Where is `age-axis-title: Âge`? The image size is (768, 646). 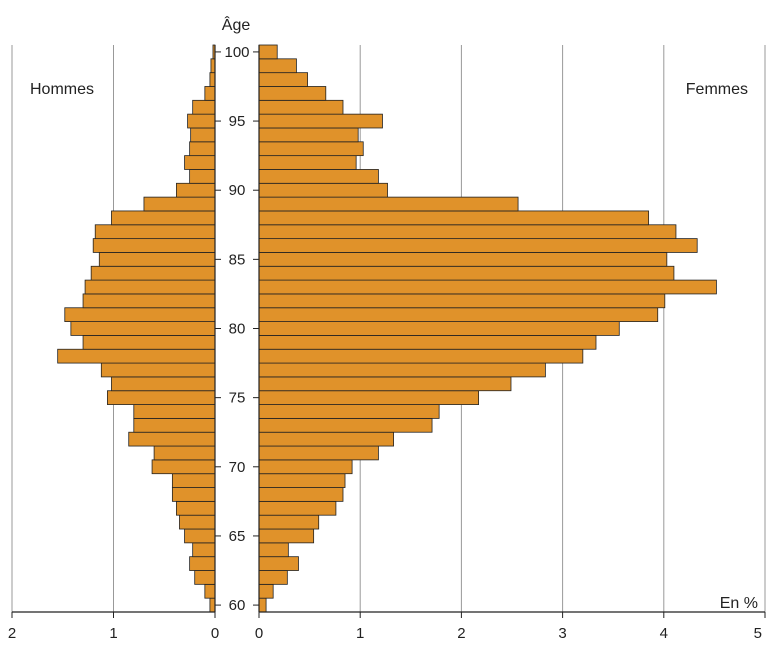 age-axis-title: Âge is located at coordinates (236, 24).